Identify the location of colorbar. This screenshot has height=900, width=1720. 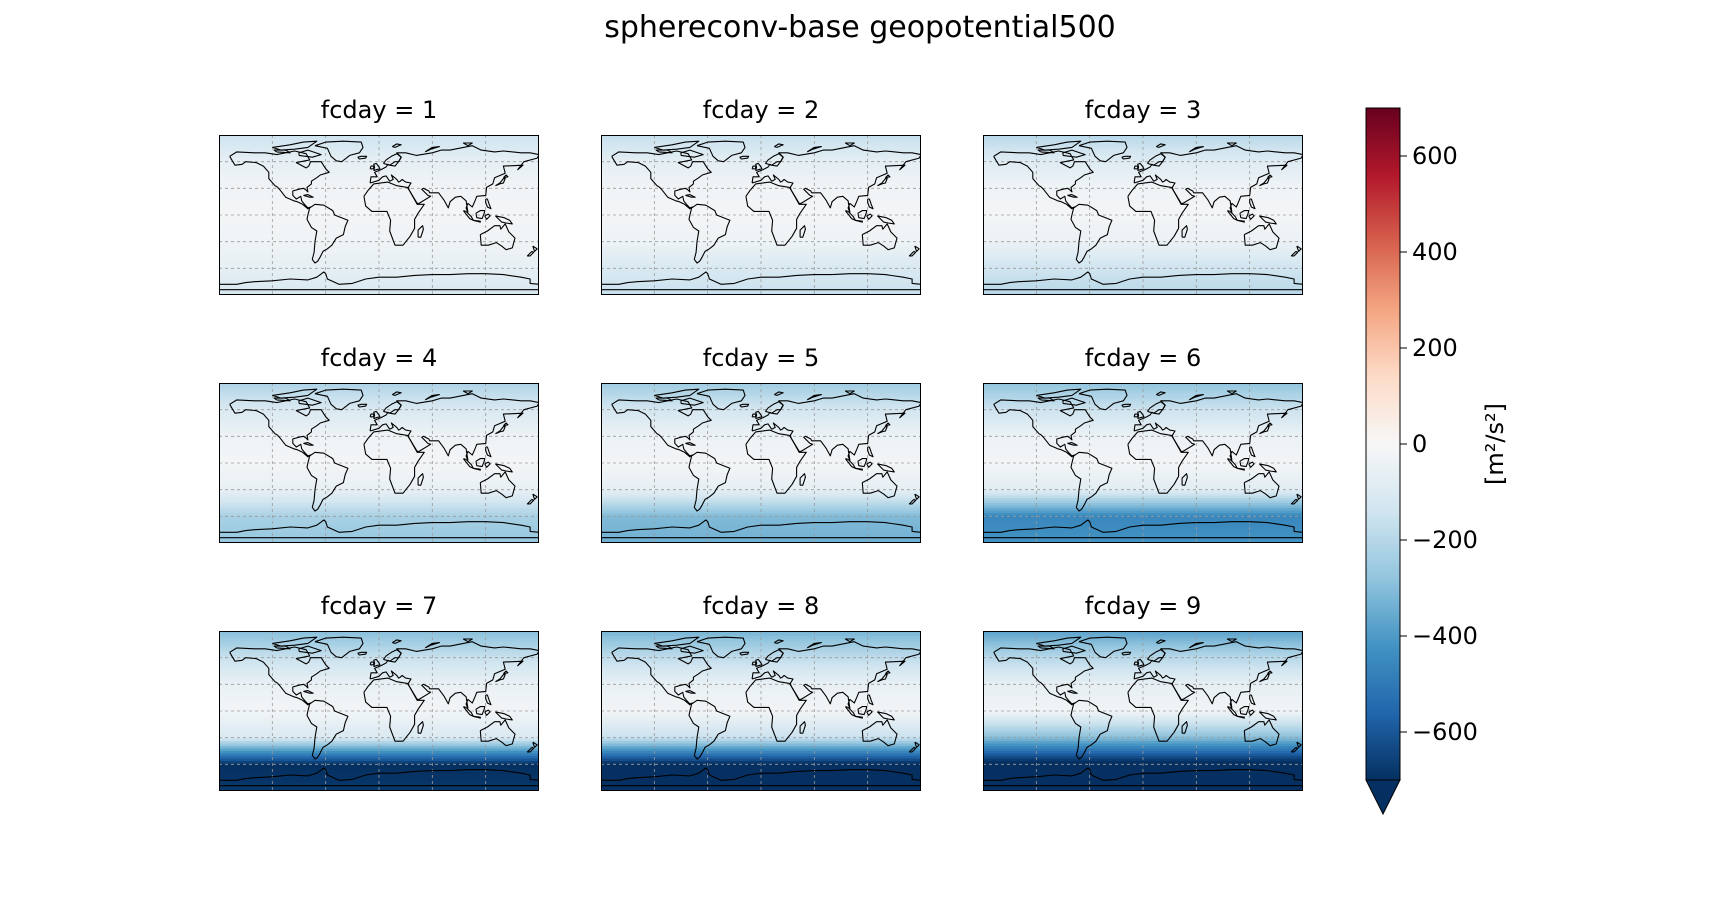
(1386, 461).